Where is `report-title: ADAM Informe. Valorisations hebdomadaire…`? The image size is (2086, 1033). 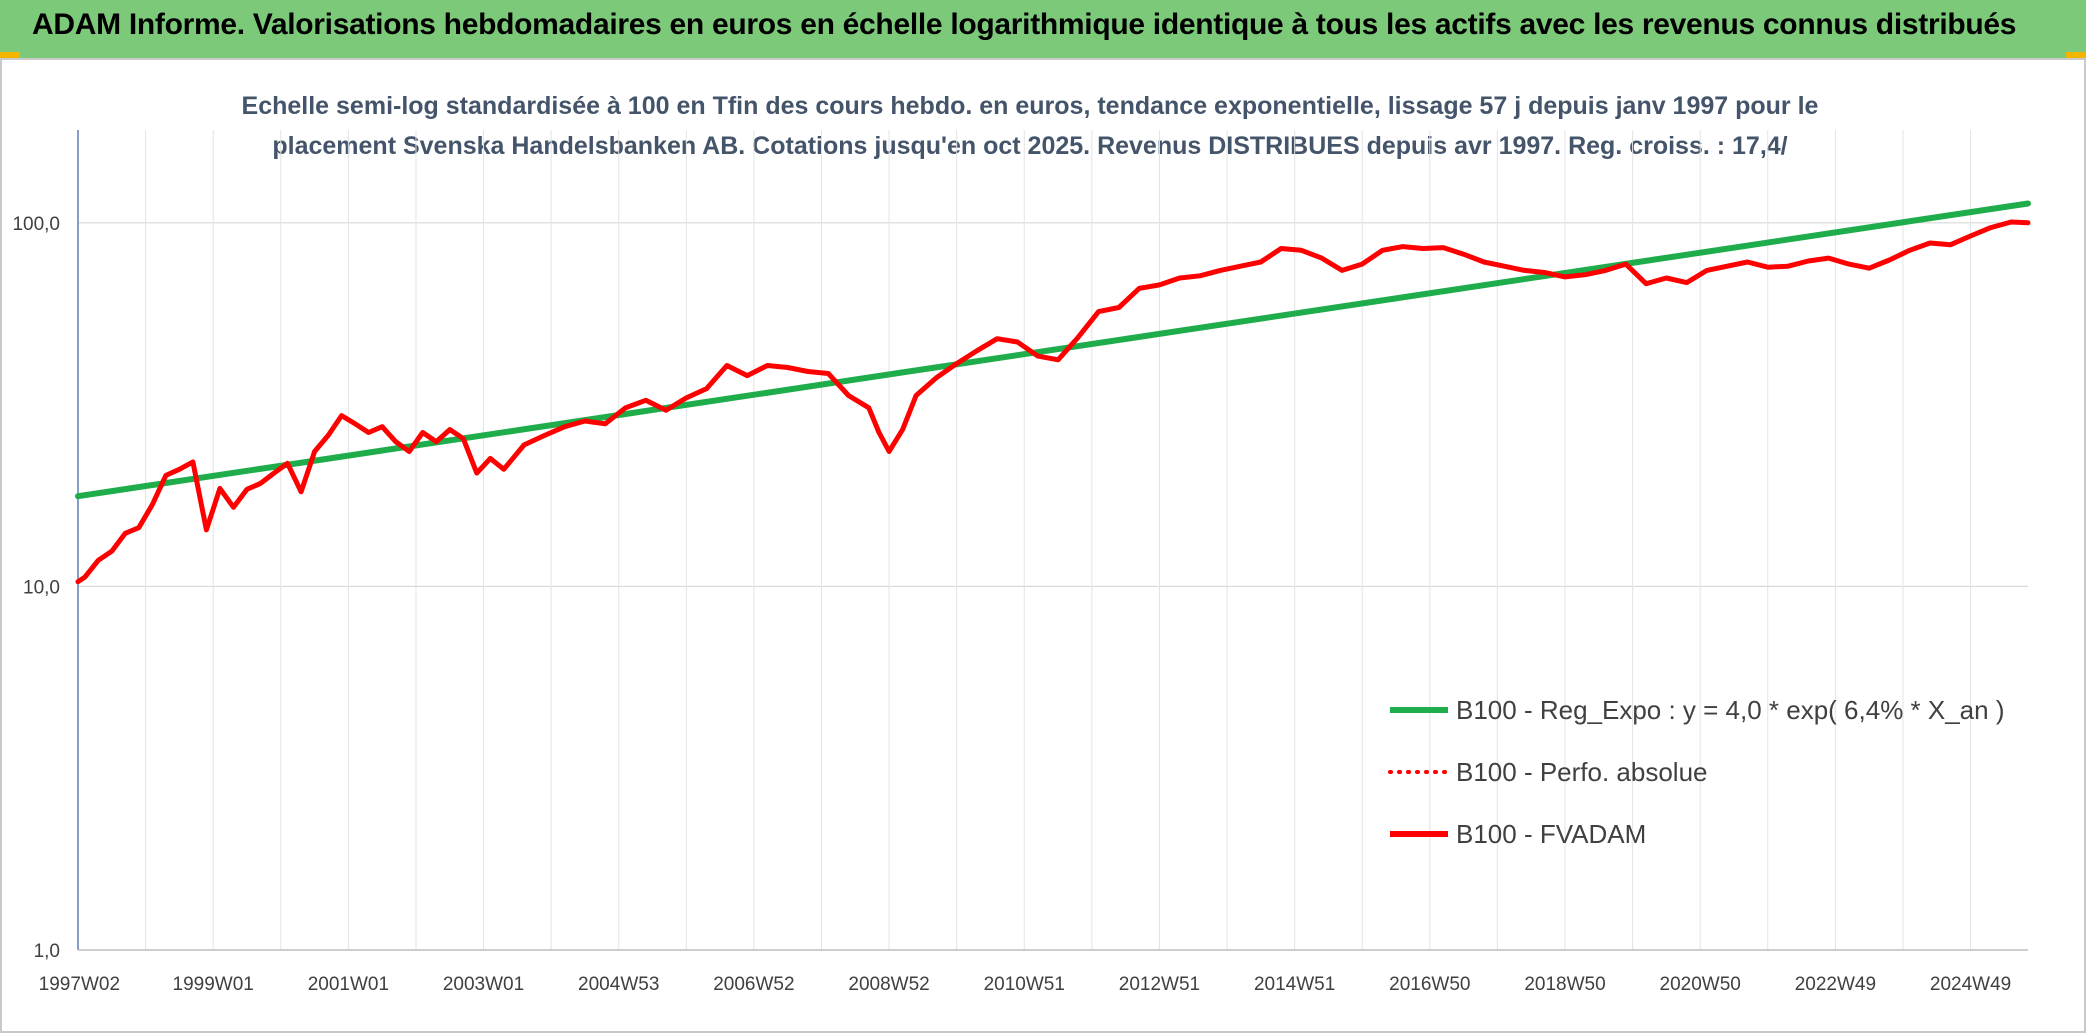
report-title: ADAM Informe. Valorisations hebdomadaire… is located at coordinates (1024, 24).